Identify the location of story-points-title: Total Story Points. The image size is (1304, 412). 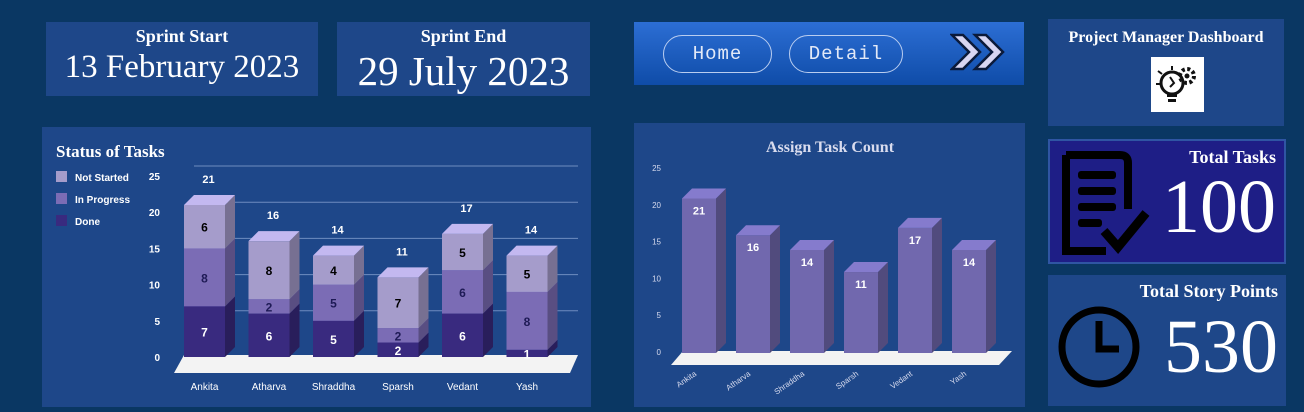
(1208, 291).